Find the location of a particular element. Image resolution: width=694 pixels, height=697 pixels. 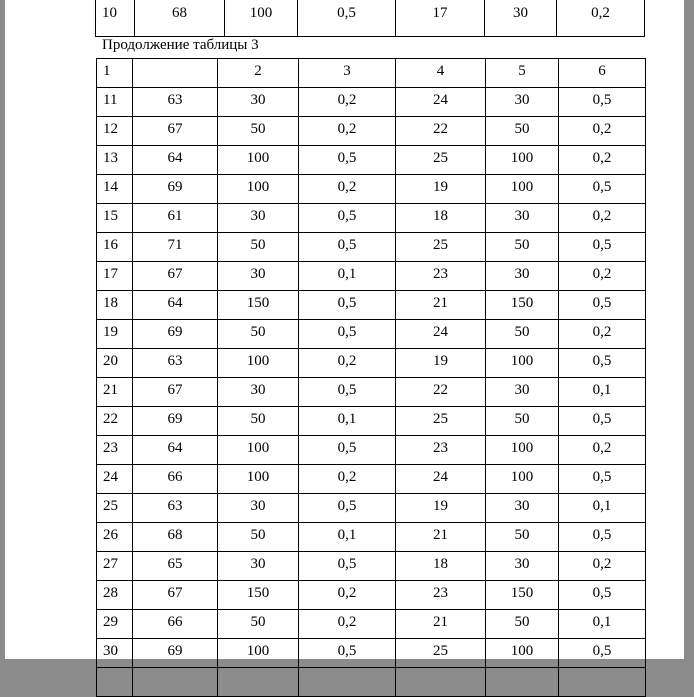

table-cell: 150 is located at coordinates (522, 595).